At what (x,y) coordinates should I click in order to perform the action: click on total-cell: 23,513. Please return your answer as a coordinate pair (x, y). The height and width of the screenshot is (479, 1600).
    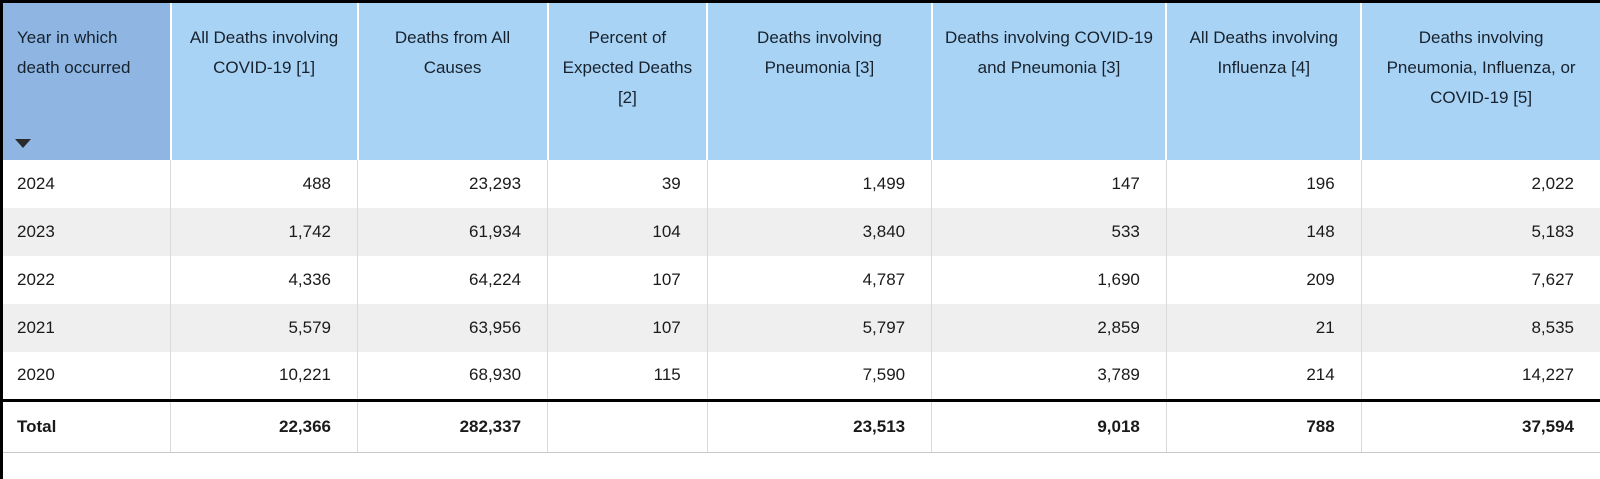
    Looking at the image, I should click on (819, 425).